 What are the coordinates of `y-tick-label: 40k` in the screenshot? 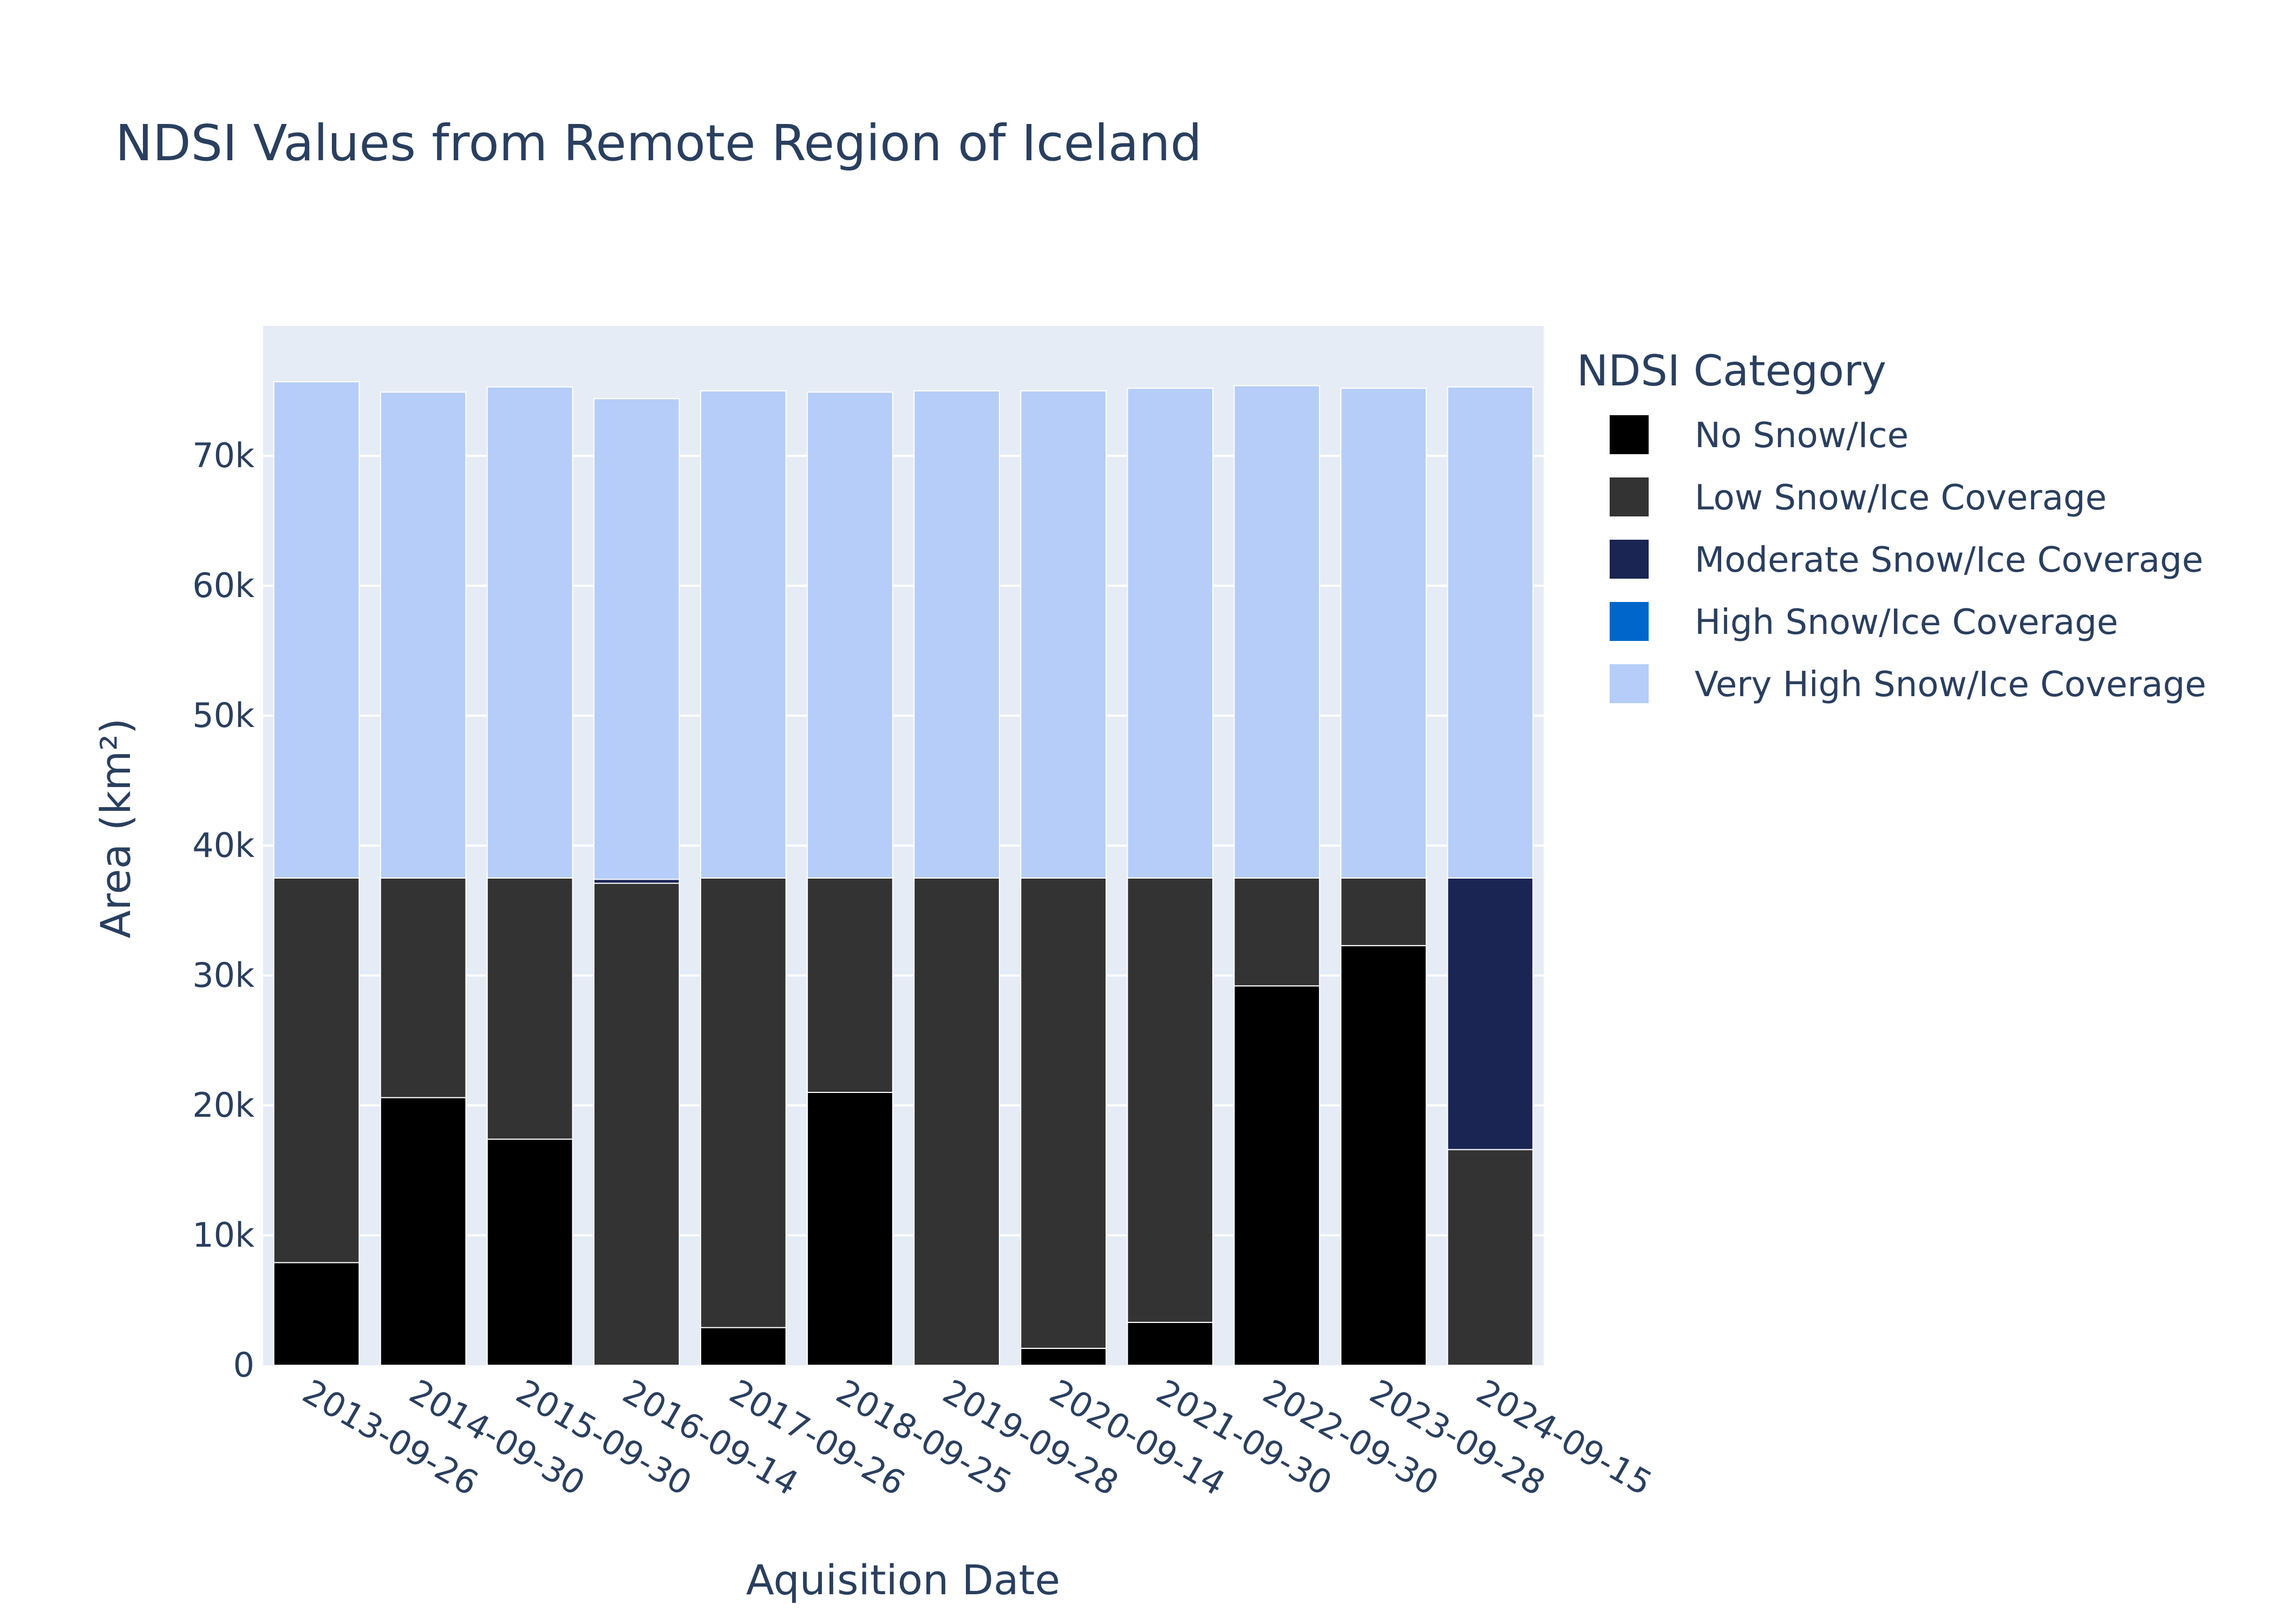 It's located at (223, 845).